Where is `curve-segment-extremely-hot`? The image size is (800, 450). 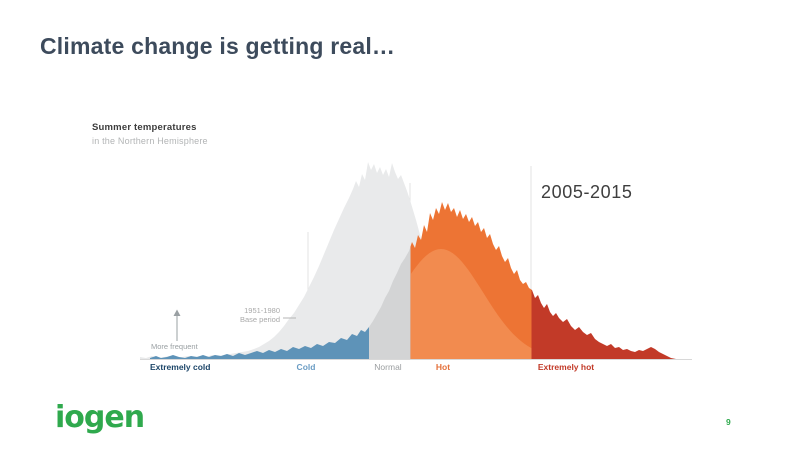
curve-segment-extremely-hot is located at coordinates (603, 324).